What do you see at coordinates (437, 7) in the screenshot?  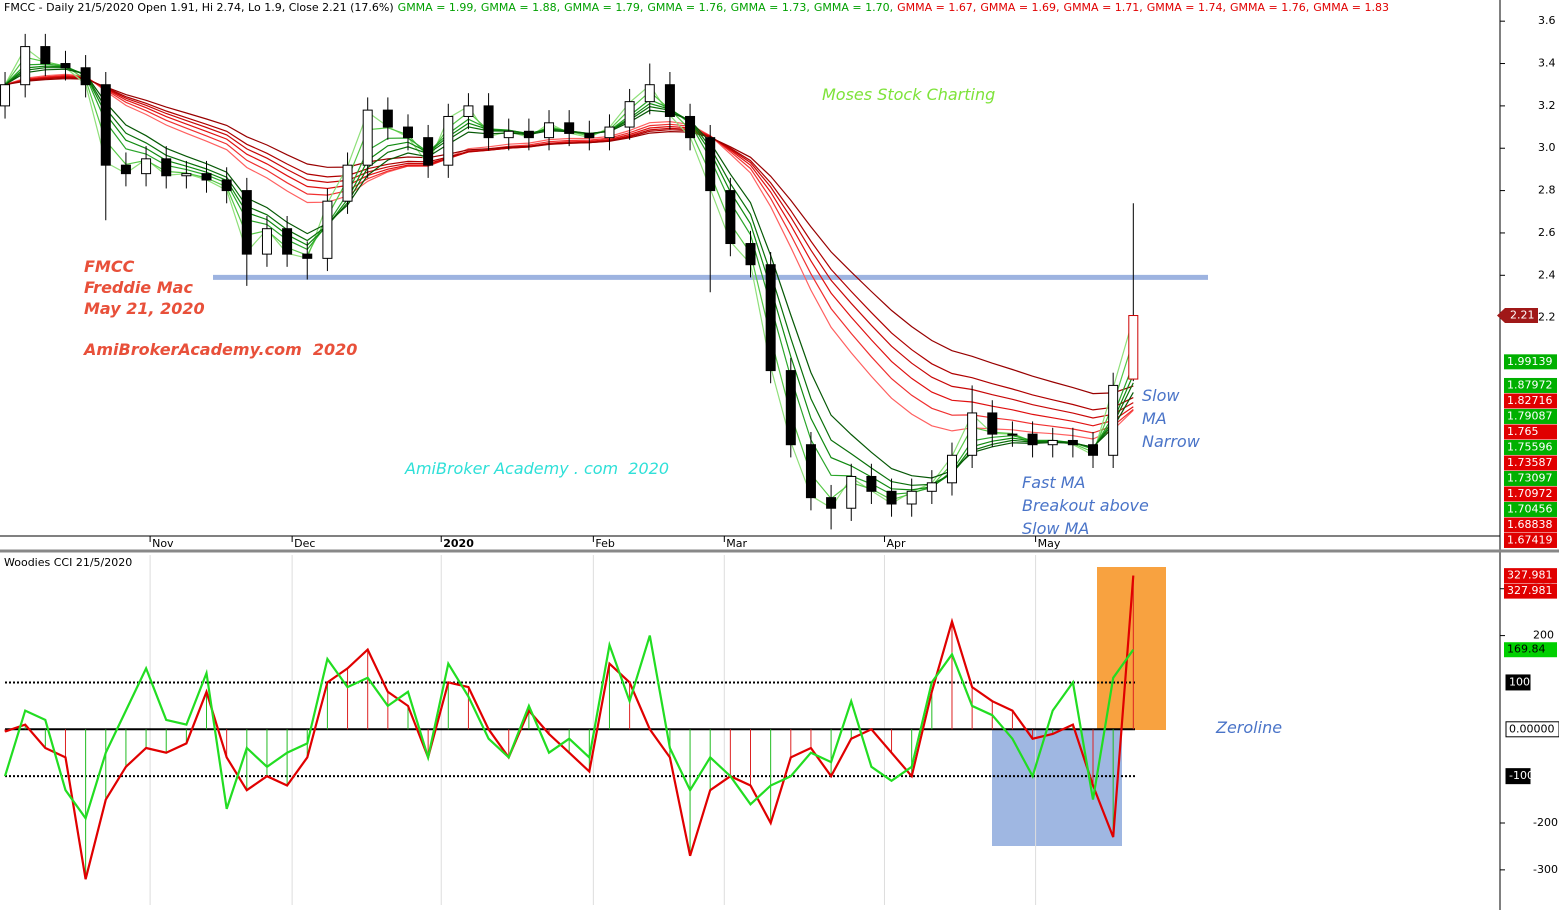 I see `gmma-label: GMMA = 1.99,` at bounding box center [437, 7].